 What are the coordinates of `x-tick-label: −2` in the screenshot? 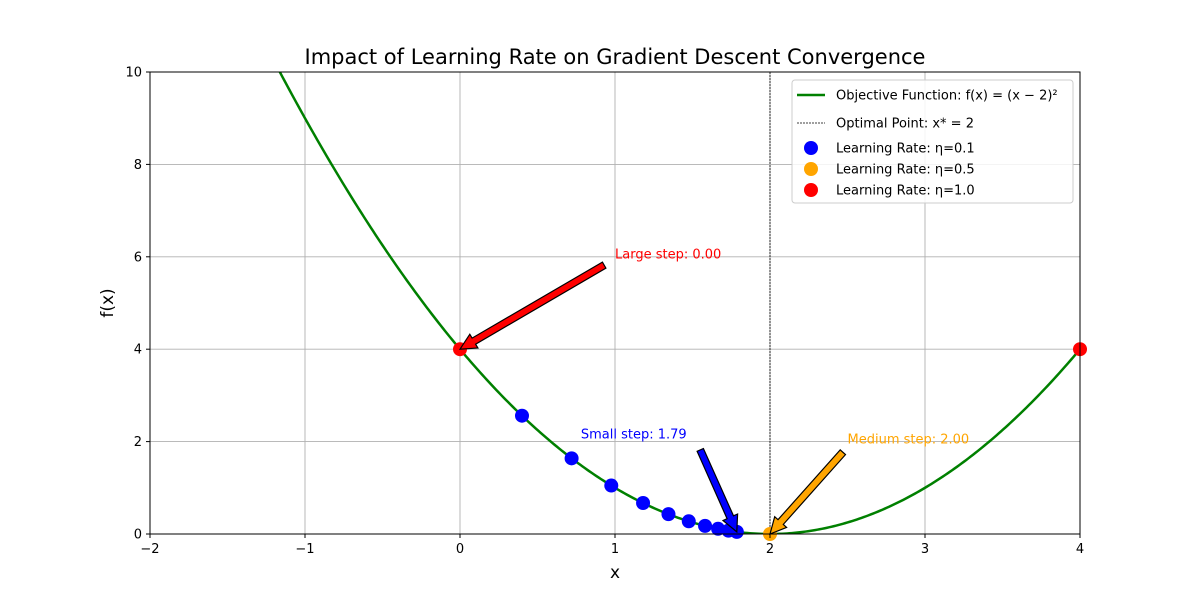 It's located at (149, 549).